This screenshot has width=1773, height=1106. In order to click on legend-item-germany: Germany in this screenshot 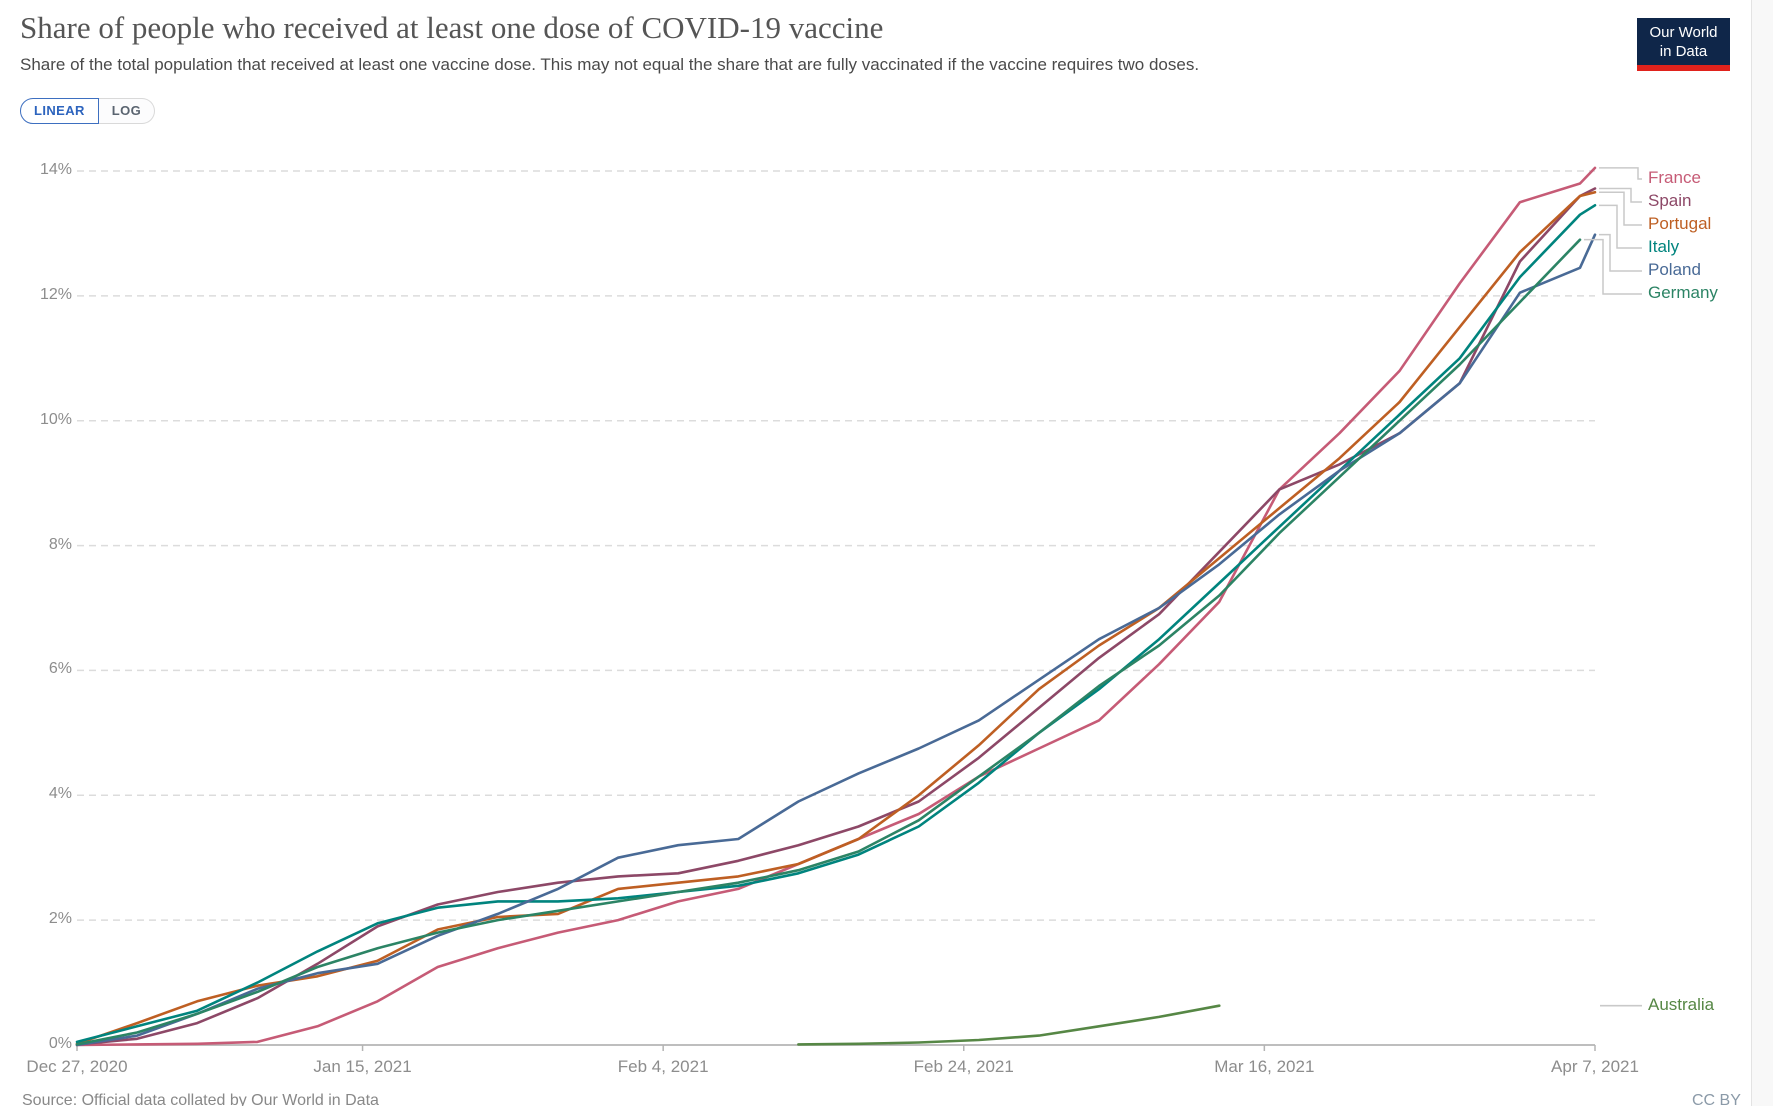, I will do `click(1683, 292)`.